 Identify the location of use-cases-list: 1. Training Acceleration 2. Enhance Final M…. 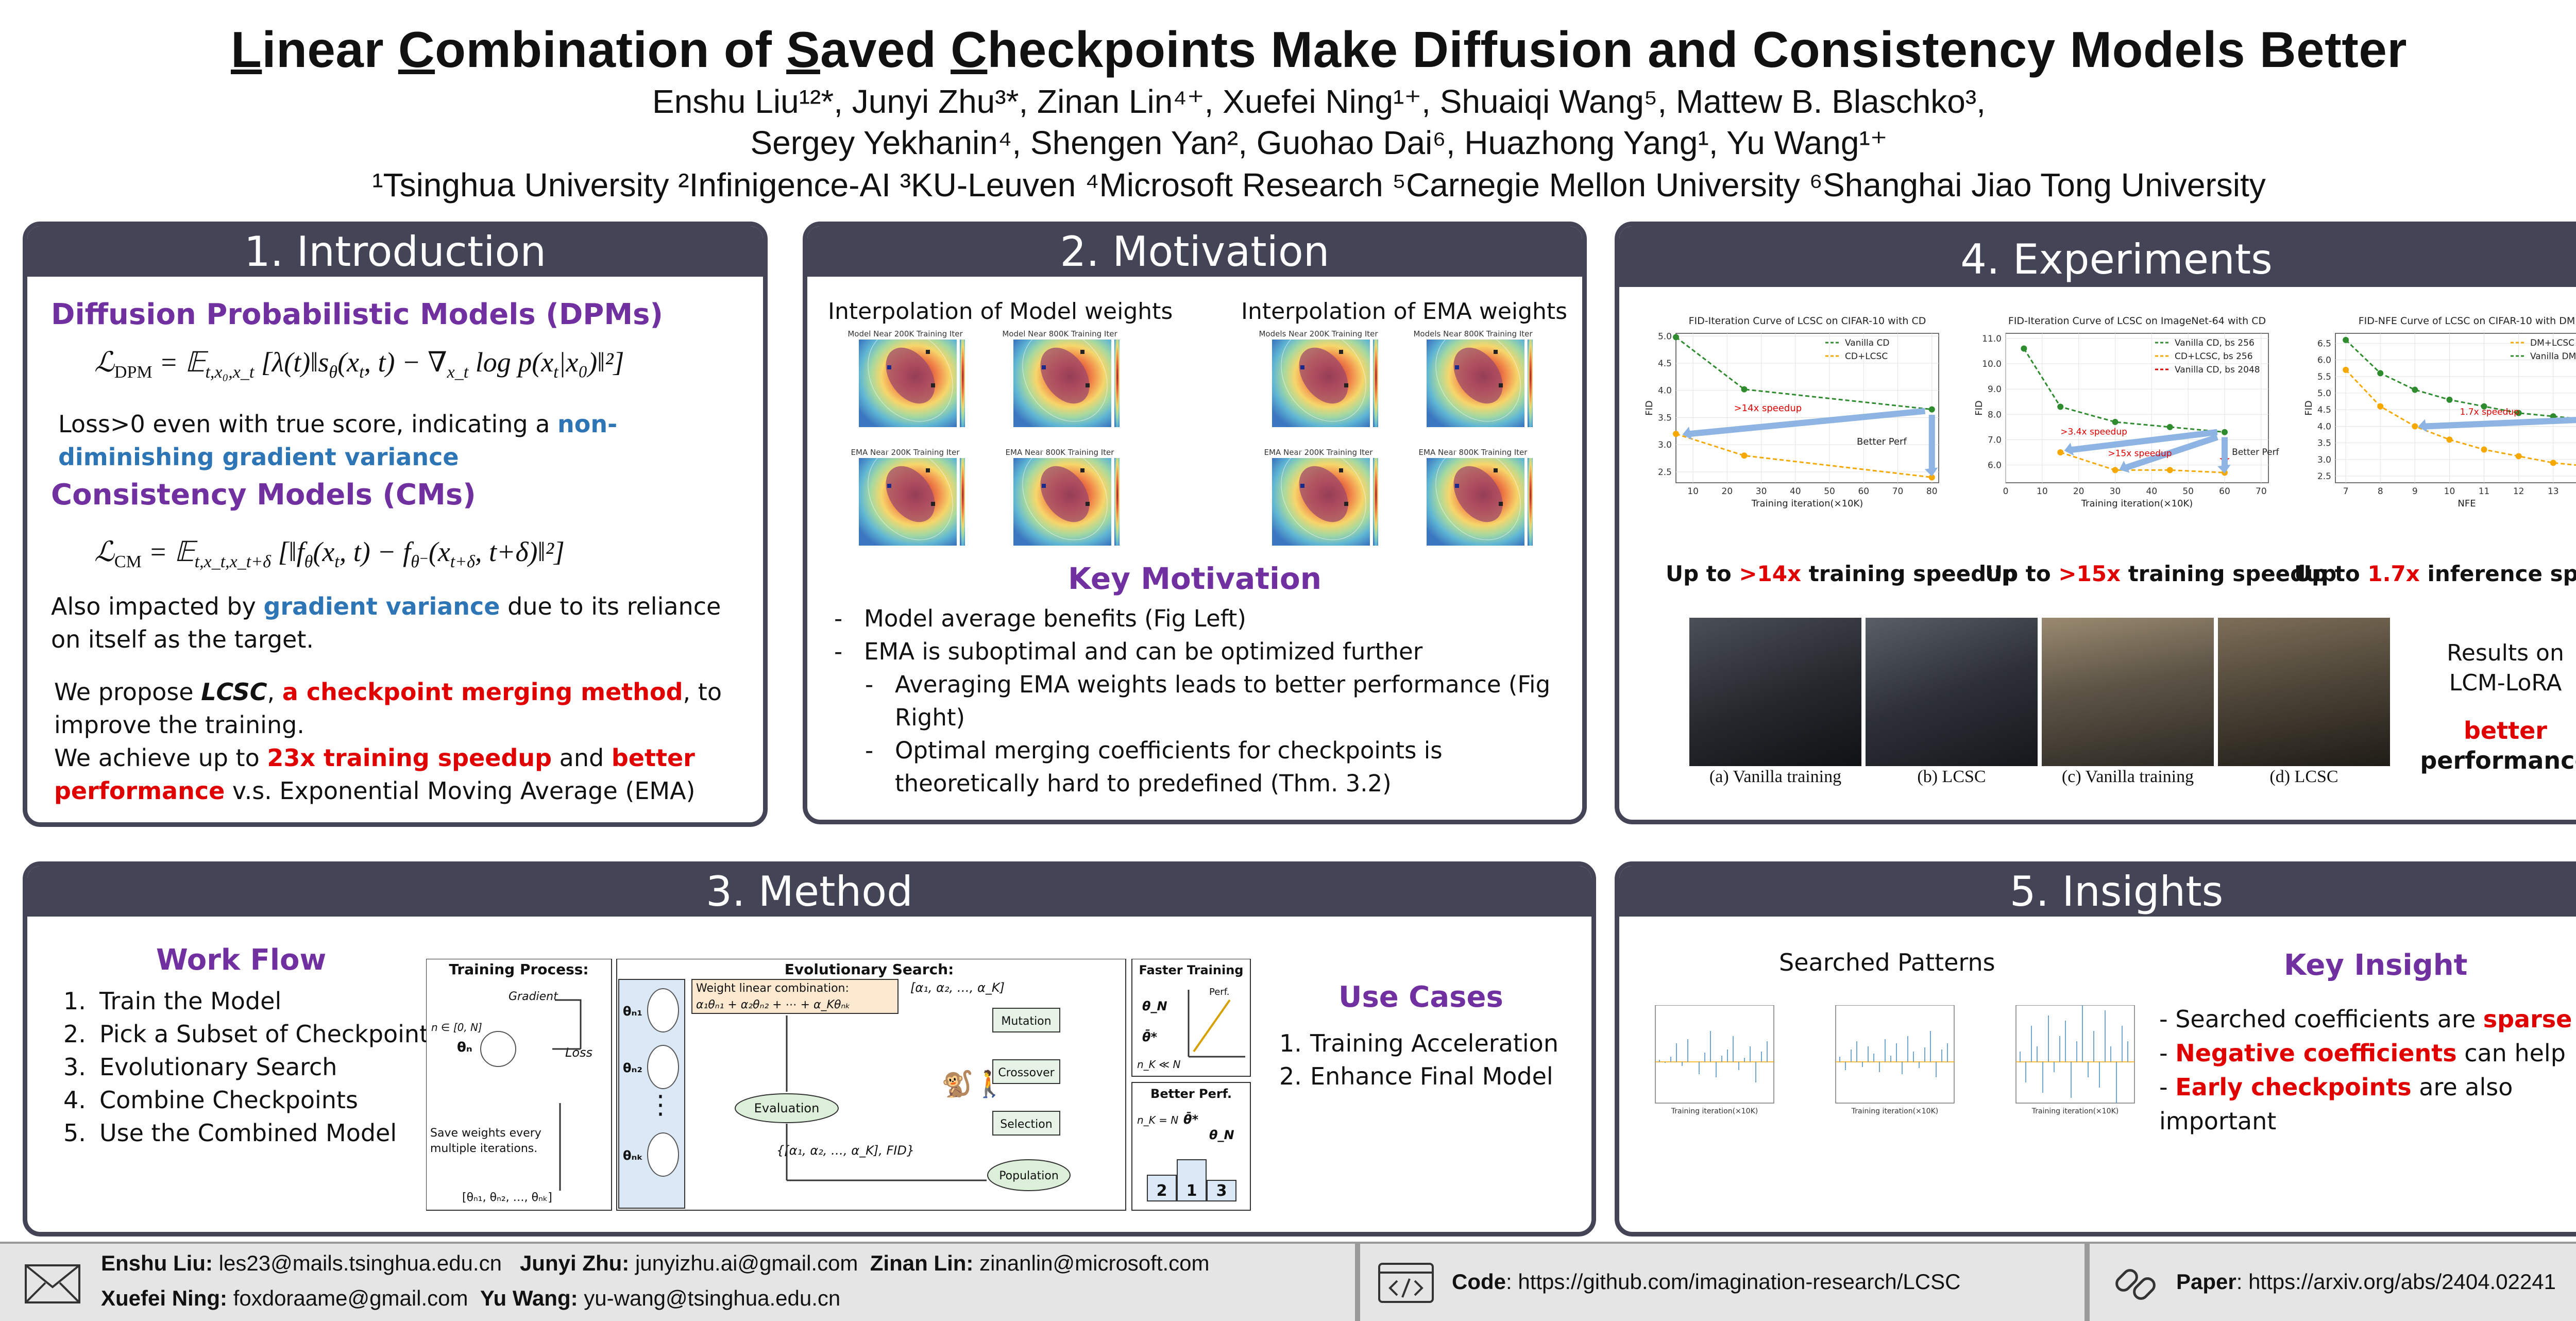
(1423, 1060).